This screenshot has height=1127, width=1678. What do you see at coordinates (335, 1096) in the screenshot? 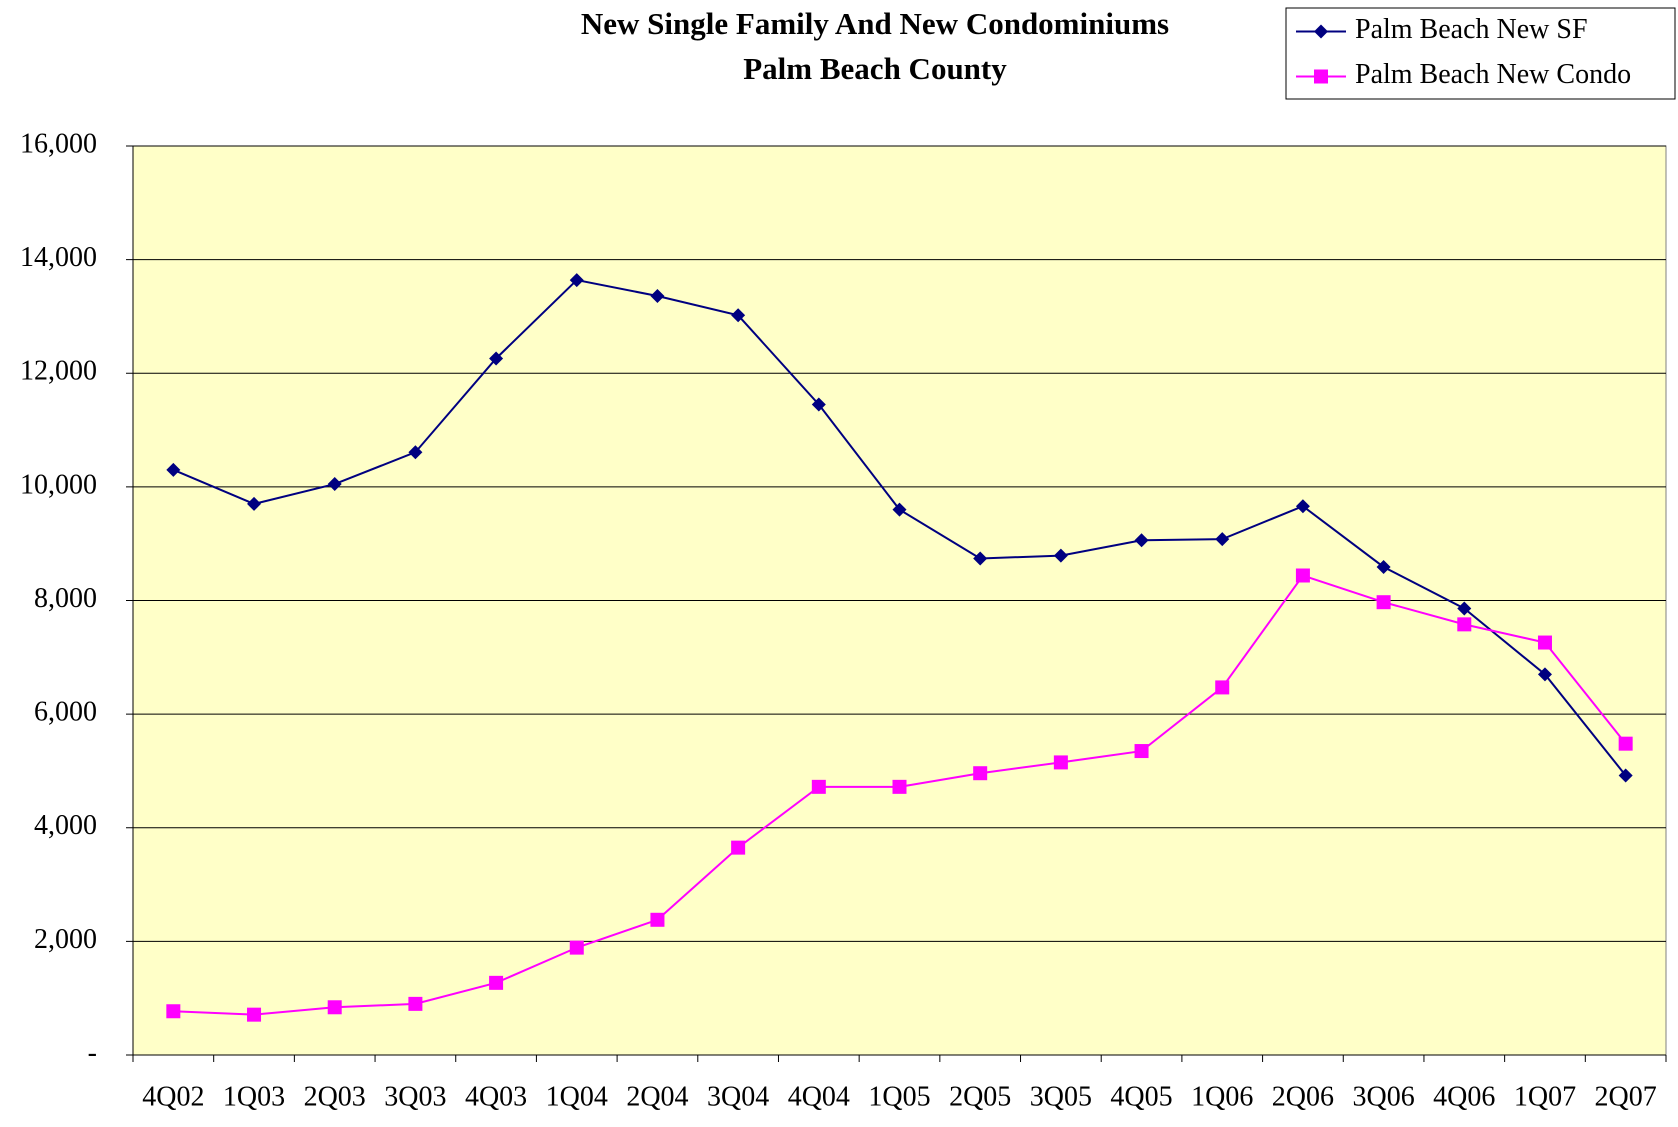
I see `x-tick-label: 2Q03` at bounding box center [335, 1096].